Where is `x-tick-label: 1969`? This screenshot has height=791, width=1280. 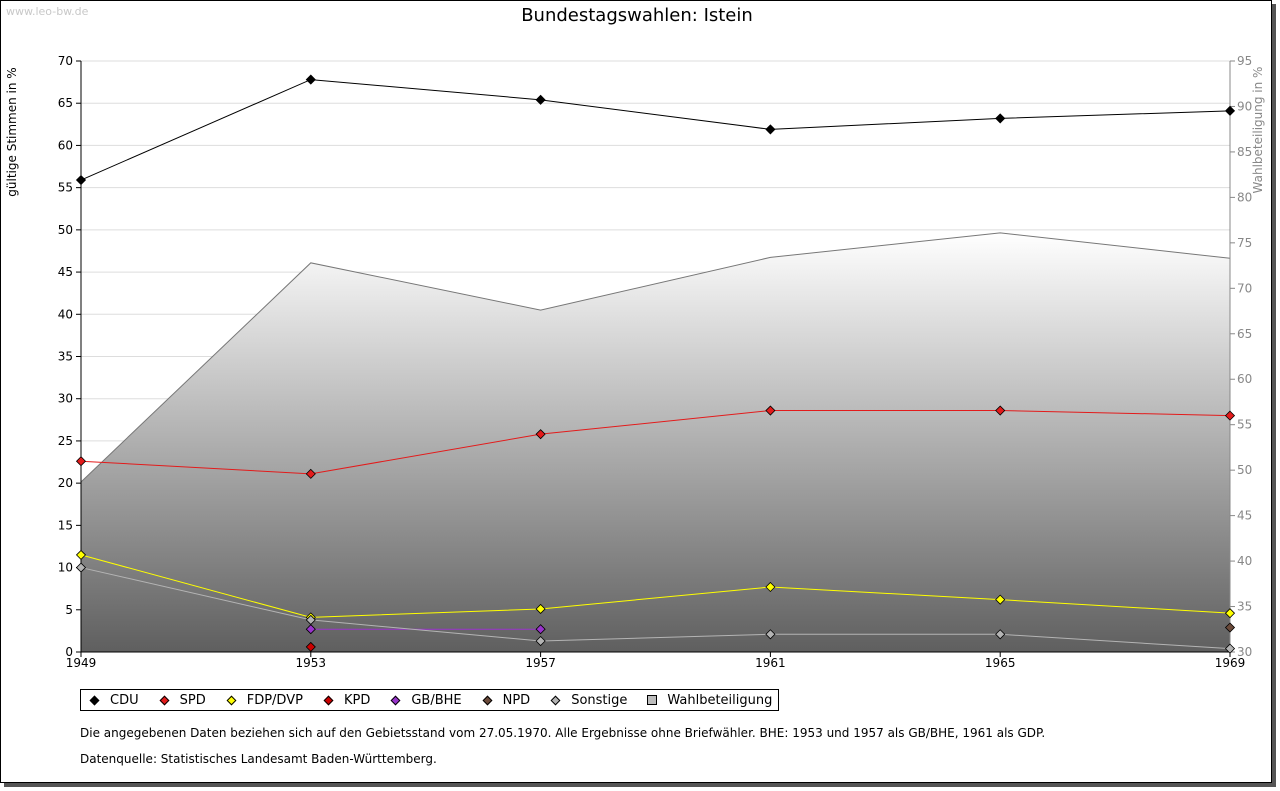 x-tick-label: 1969 is located at coordinates (1230, 663).